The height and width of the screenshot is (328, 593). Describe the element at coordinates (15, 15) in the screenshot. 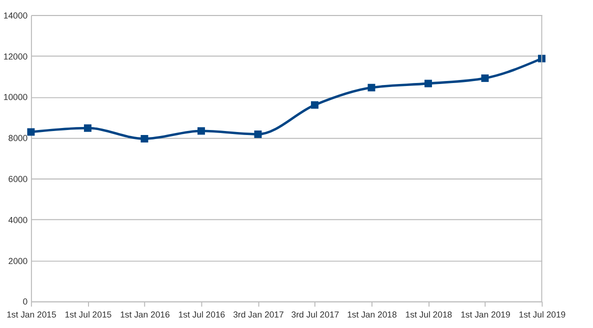

I see `y-tick-label: 14000` at that location.